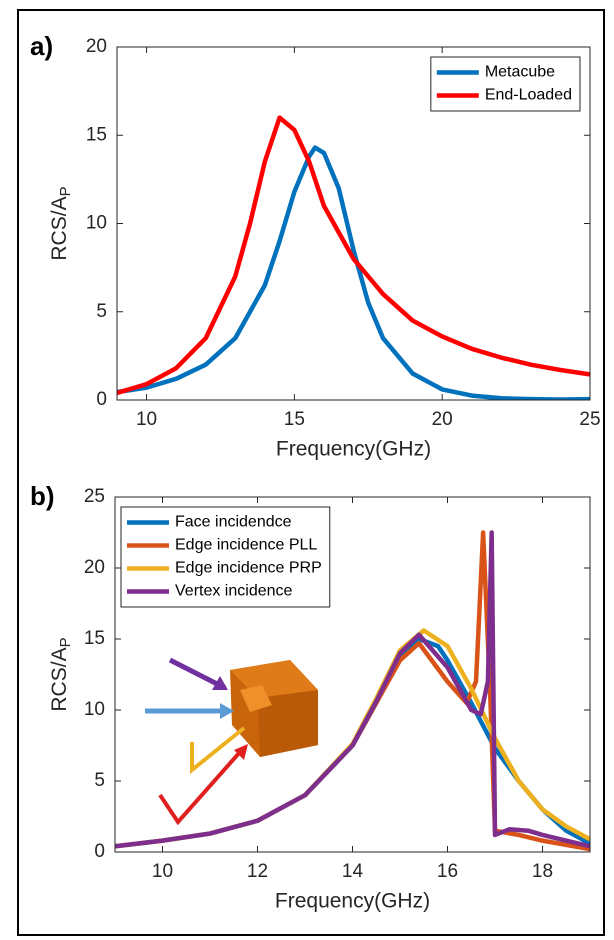 This screenshot has width=614, height=940. I want to click on x-tick-label: 14, so click(353, 871).